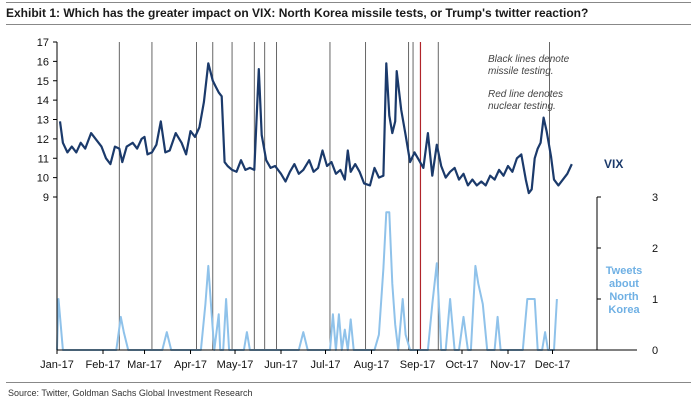 This screenshot has height=409, width=697. What do you see at coordinates (348, 2) in the screenshot?
I see `top-rule` at bounding box center [348, 2].